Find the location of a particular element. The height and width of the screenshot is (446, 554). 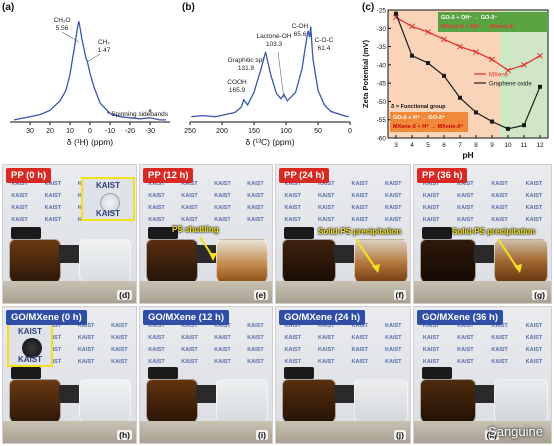

panel-label-a: (a) is located at coordinates (8, 7).